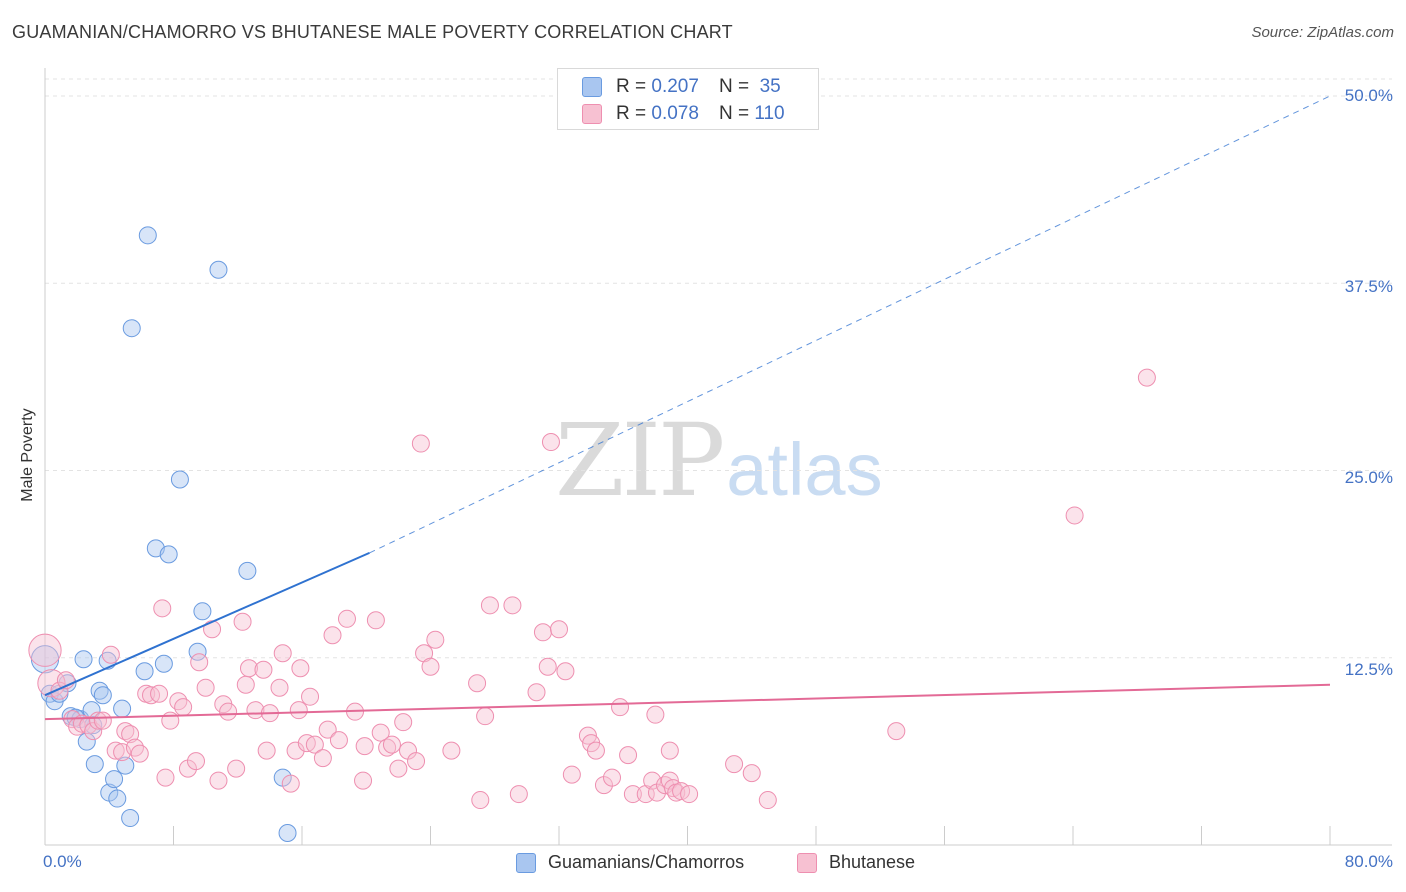 This screenshot has width=1406, height=892. I want to click on y-tick-label-12-5: 12.5%, so click(1368, 669).